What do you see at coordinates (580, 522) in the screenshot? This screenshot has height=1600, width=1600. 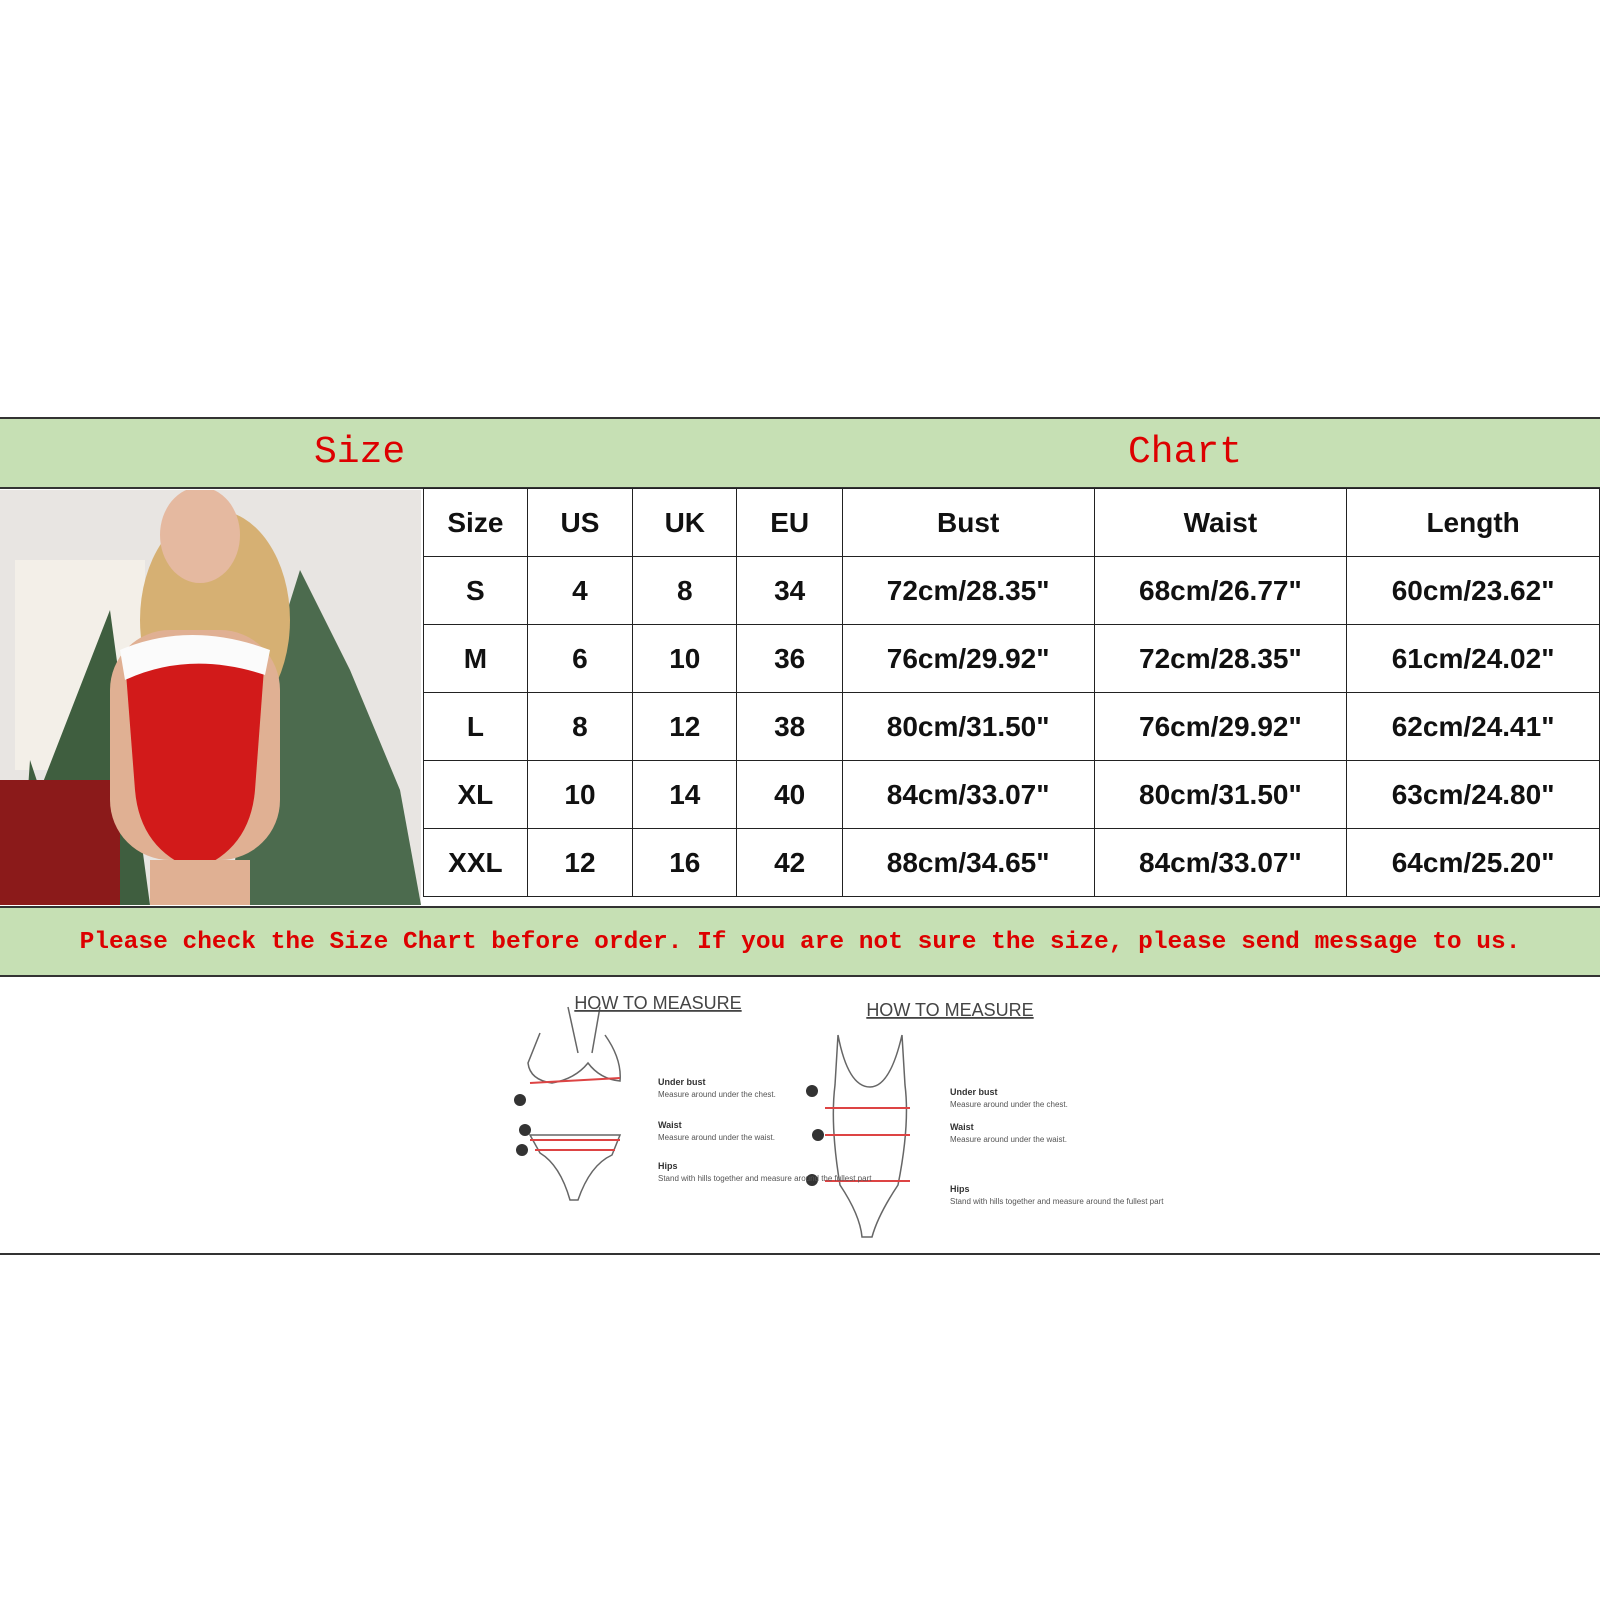 I see `table-cell: US` at bounding box center [580, 522].